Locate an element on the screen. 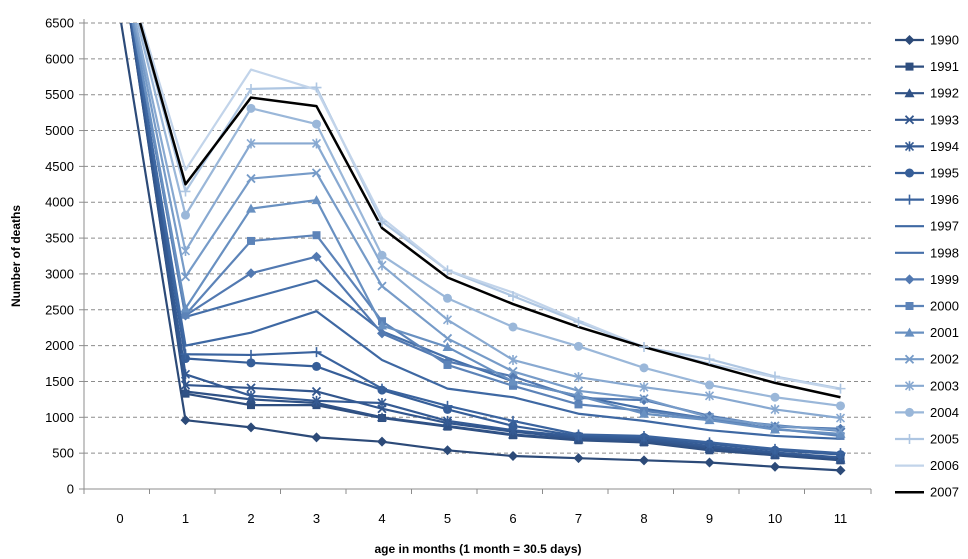 The width and height of the screenshot is (968, 559). legend-item-1997: 1997 is located at coordinates (927, 226).